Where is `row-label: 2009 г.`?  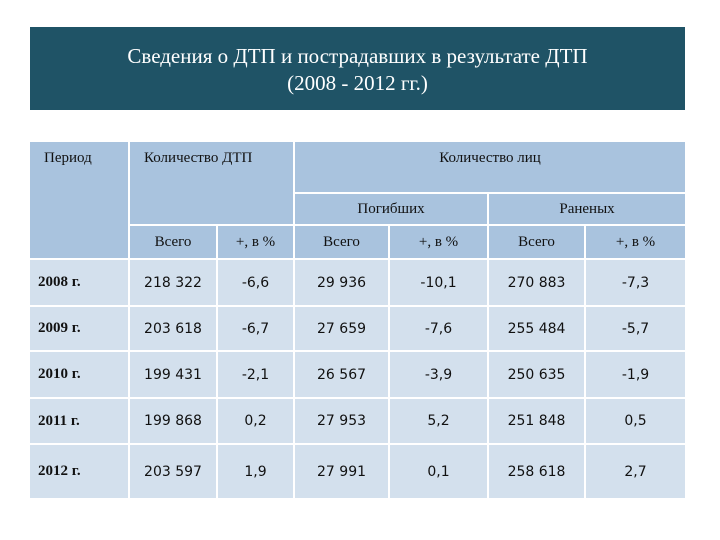
row-label: 2009 г. is located at coordinates (79, 328).